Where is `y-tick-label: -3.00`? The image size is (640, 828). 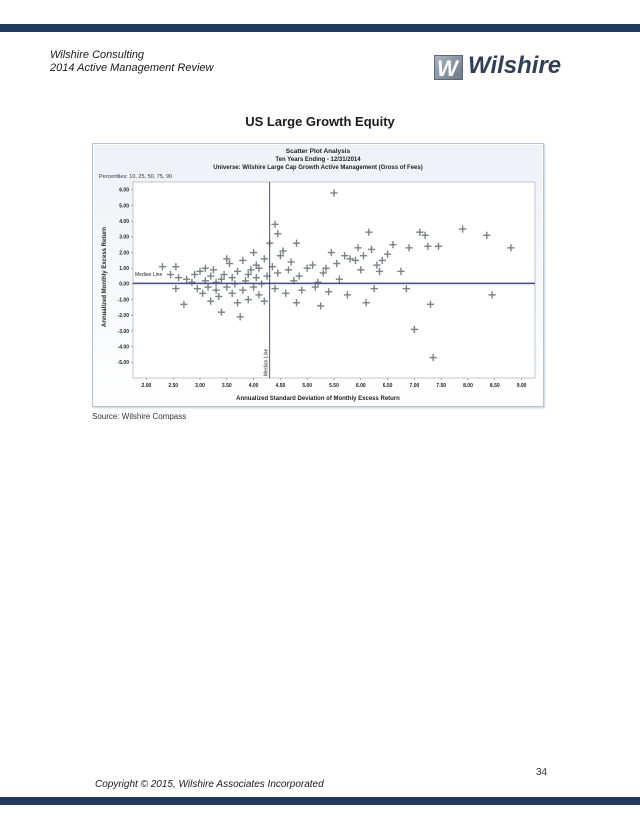
y-tick-label: -3.00 is located at coordinates (124, 332).